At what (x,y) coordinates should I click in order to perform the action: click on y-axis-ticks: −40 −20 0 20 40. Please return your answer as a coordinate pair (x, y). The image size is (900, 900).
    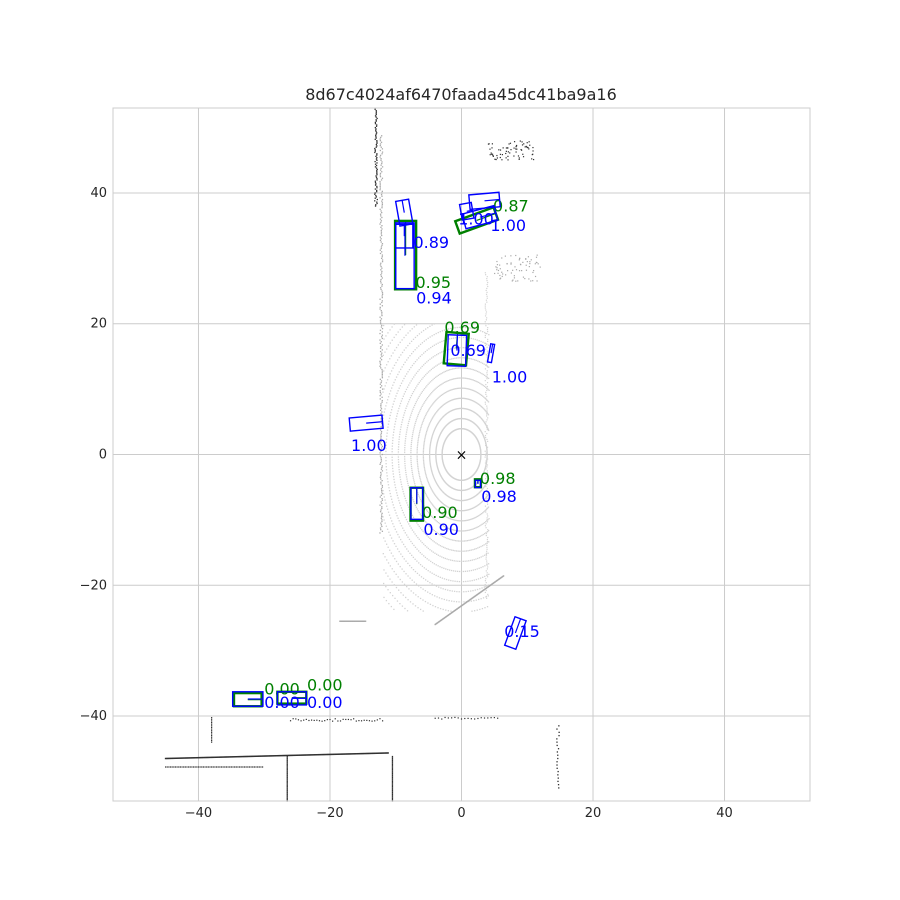
    Looking at the image, I should click on (93, 455).